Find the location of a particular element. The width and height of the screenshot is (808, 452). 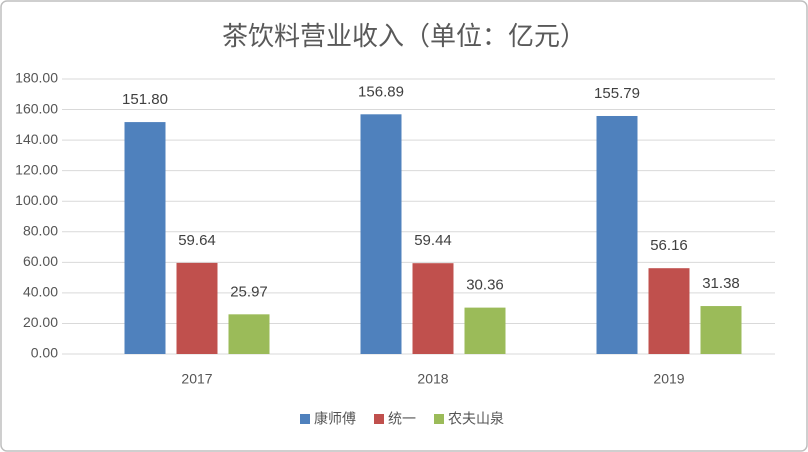

legend-label: 康师傅 is located at coordinates (335, 419).